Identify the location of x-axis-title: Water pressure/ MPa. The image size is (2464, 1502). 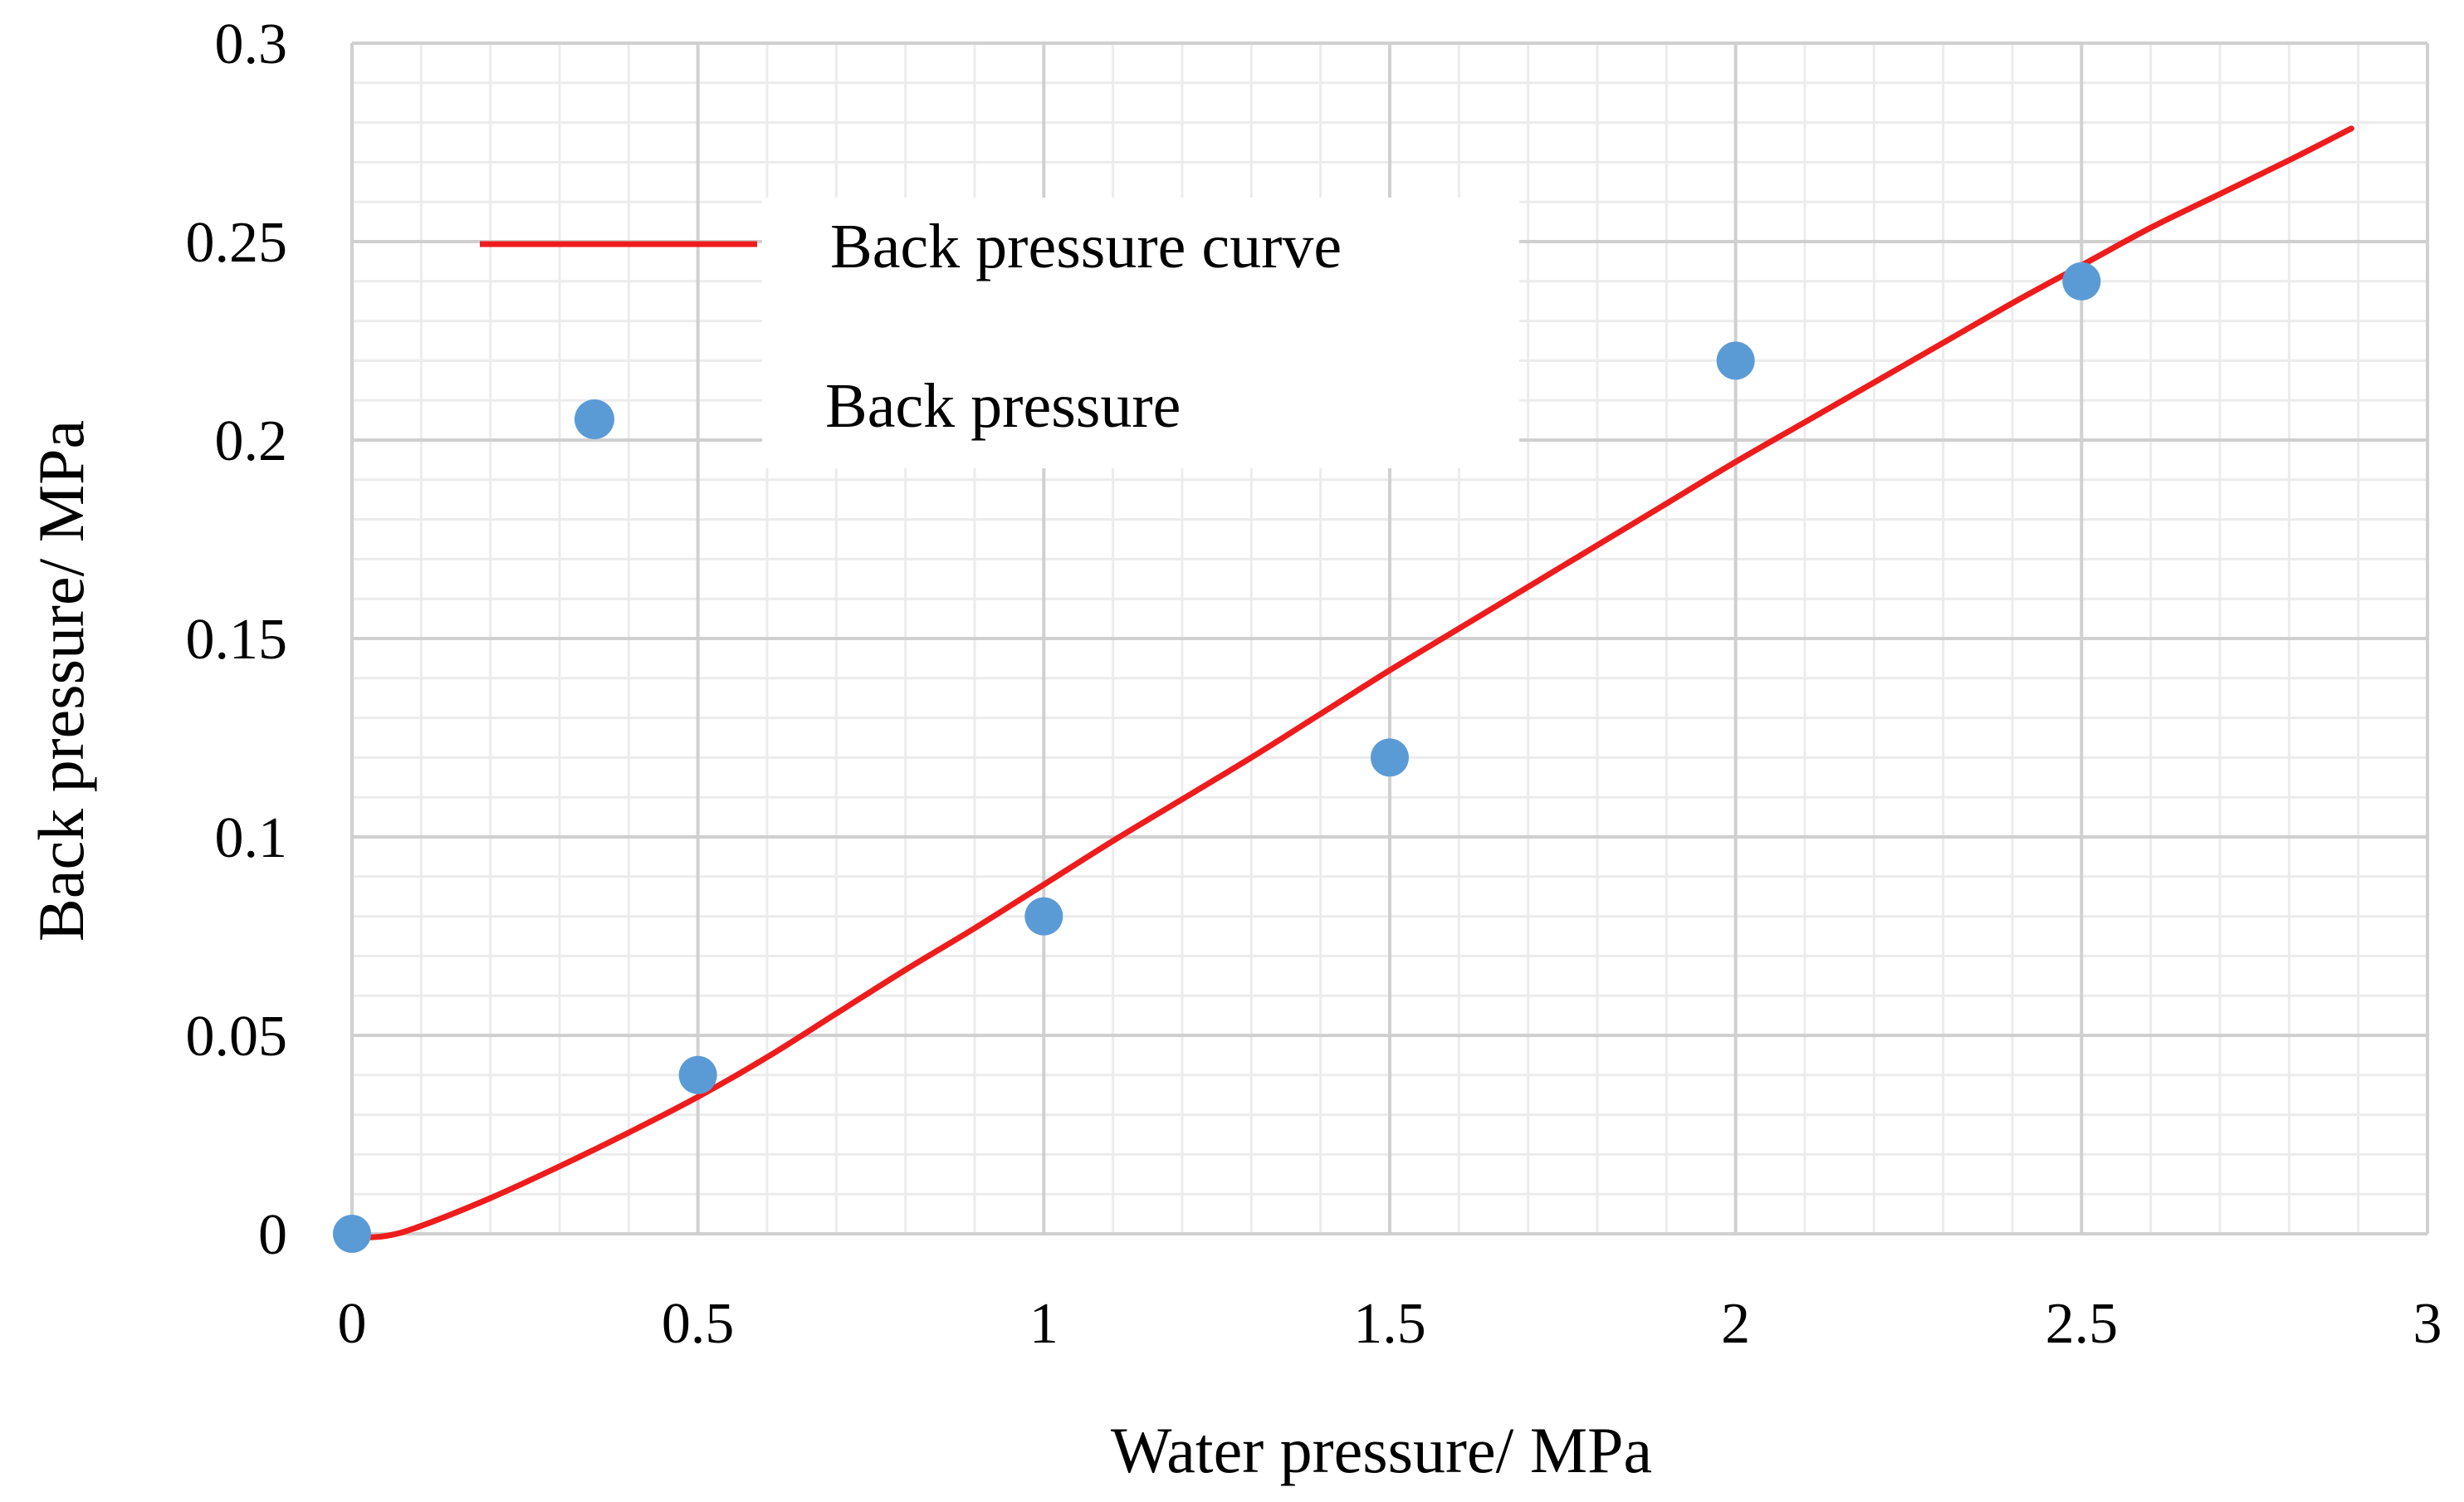
(1381, 1450).